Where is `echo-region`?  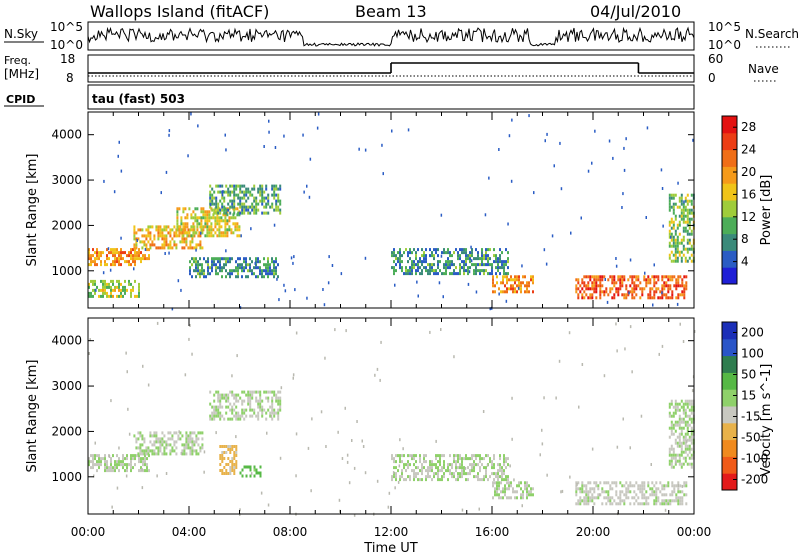
echo-region is located at coordinates (681, 228).